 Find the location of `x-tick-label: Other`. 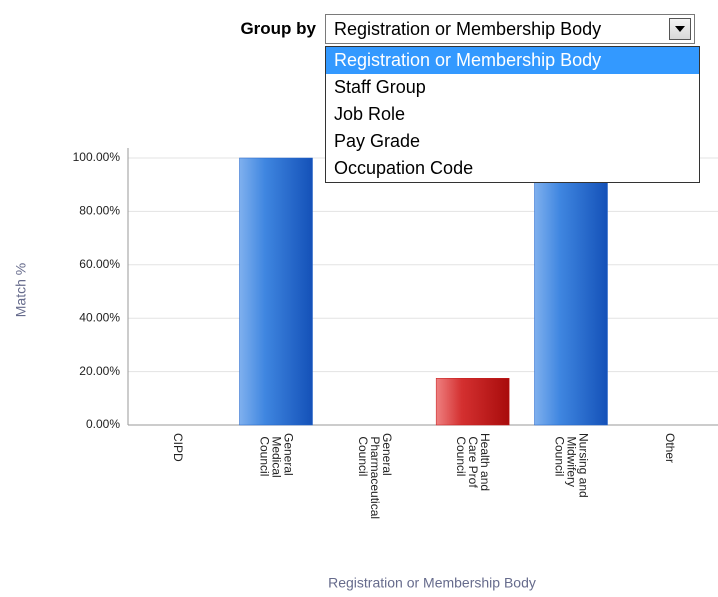

x-tick-label: Other is located at coordinates (670, 448).